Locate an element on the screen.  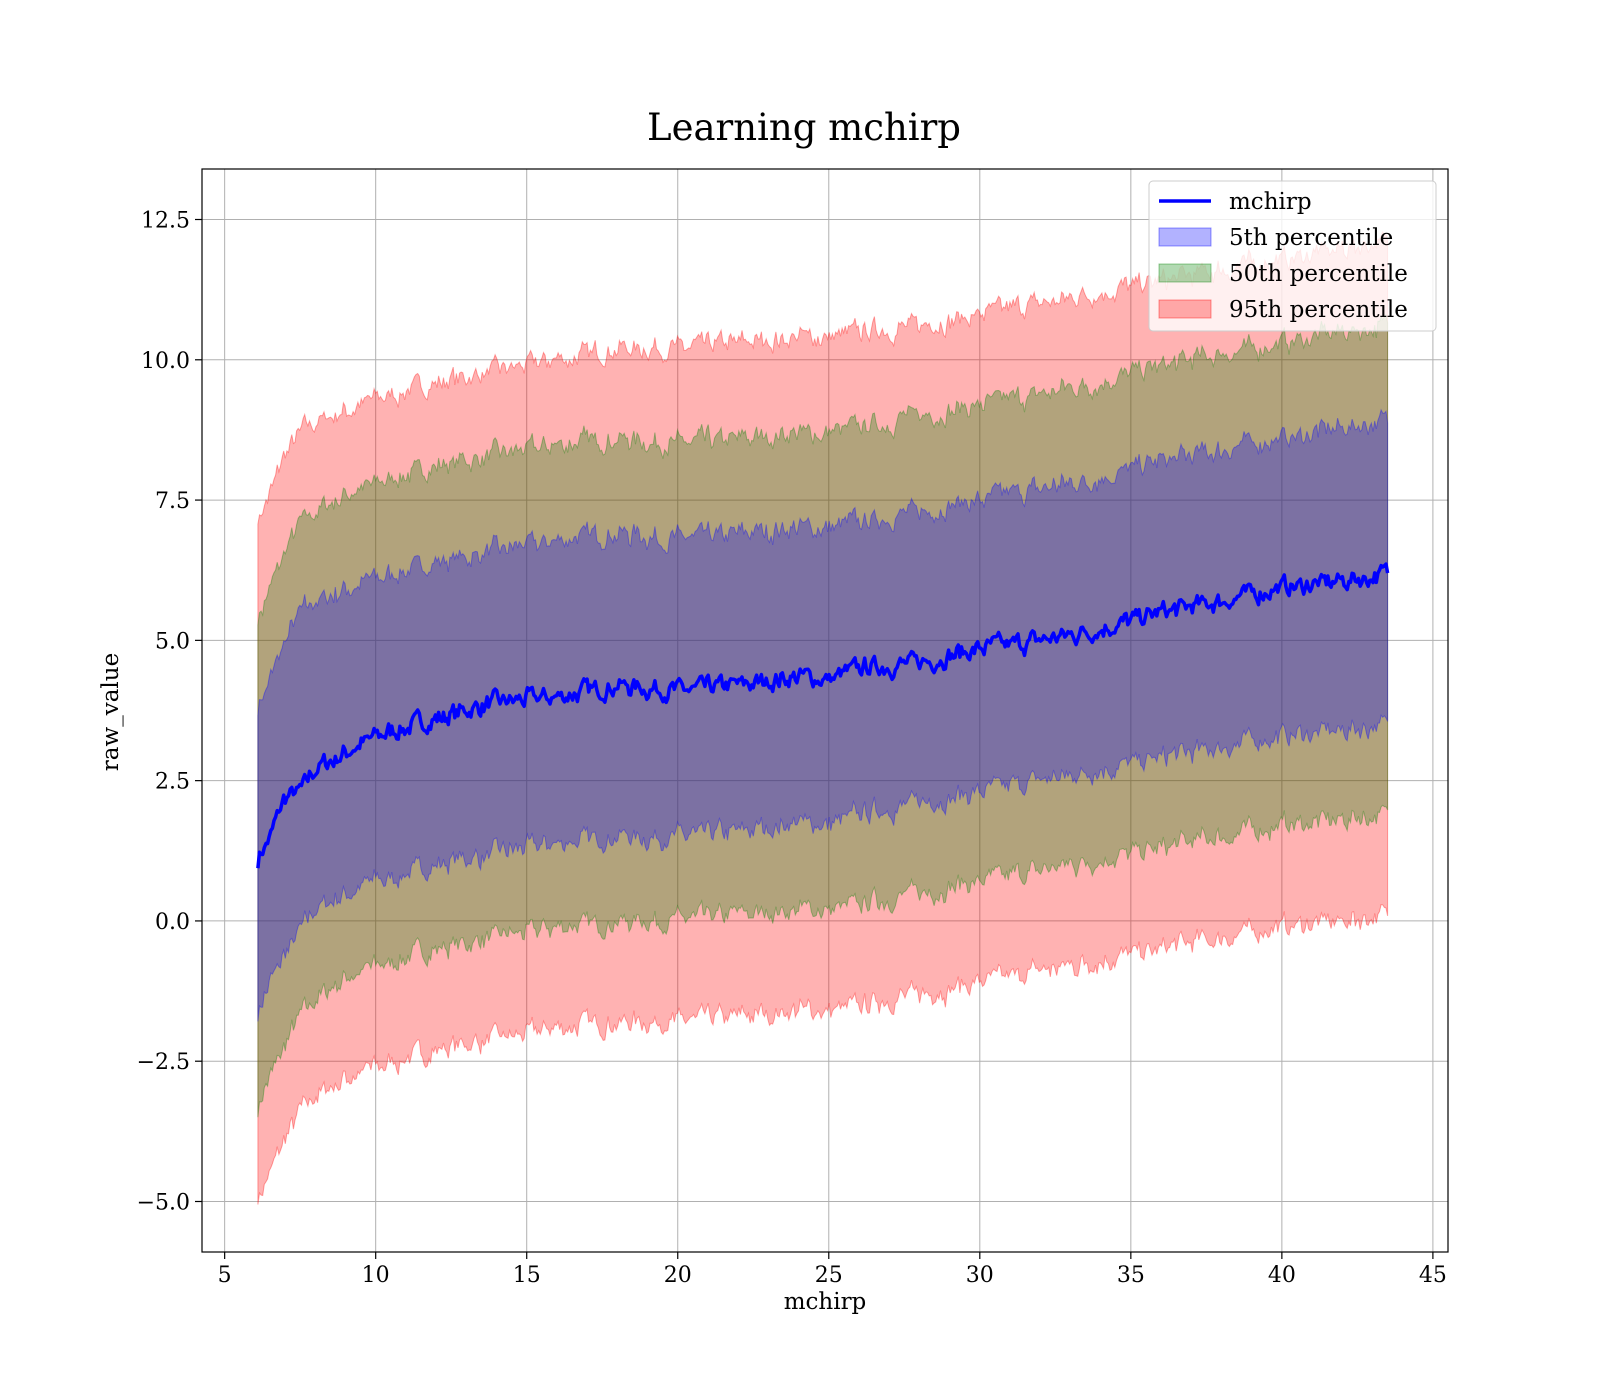
y-axis-ticks: −5.0 −2.5 0.0 2.5 5.0 7.5 10.0 12.5 is located at coordinates (169, 712).